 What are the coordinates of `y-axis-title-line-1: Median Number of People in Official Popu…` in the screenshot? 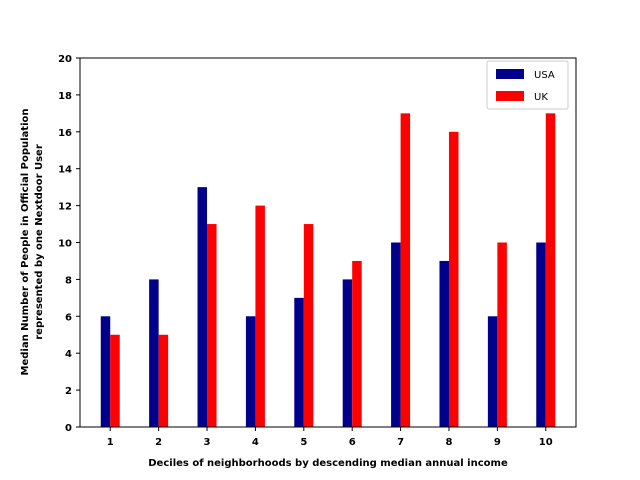 It's located at (25, 241).